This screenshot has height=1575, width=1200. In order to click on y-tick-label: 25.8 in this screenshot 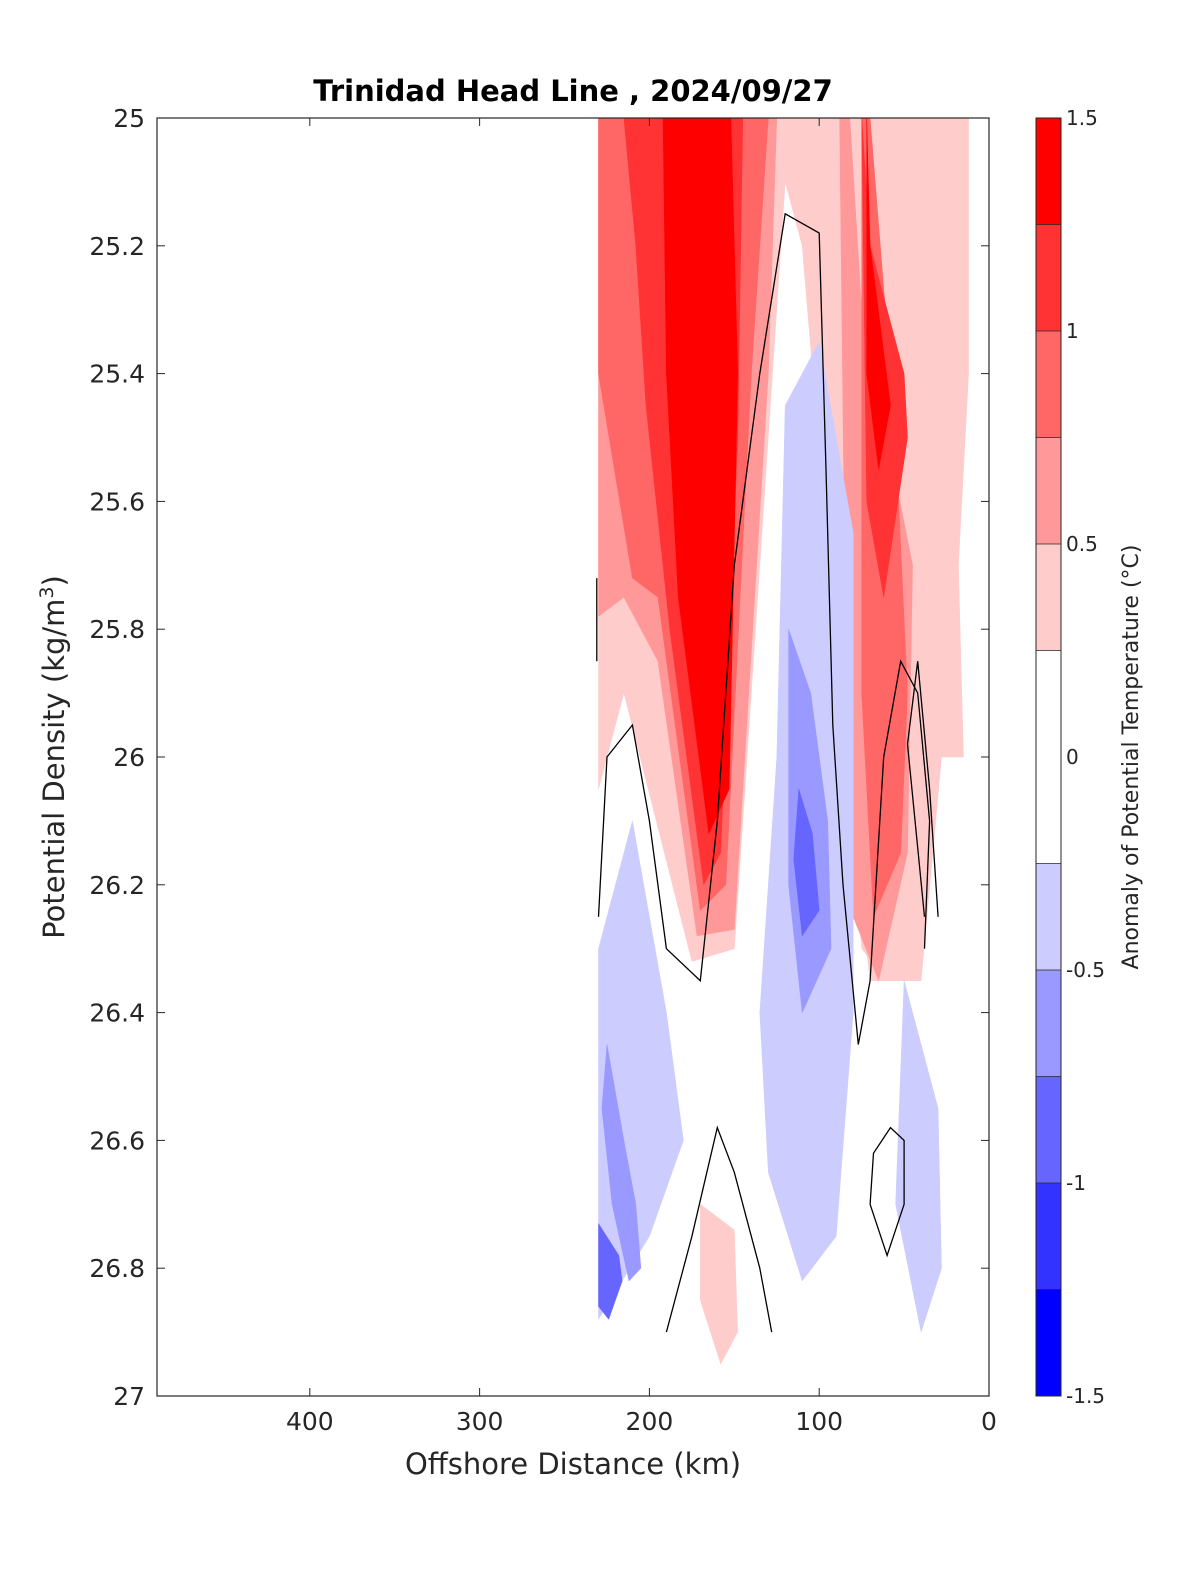, I will do `click(117, 629)`.